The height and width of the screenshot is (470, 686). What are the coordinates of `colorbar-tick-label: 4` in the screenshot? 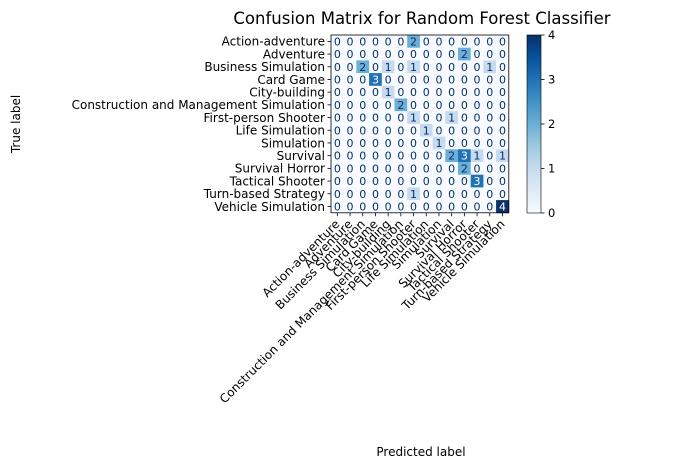 It's located at (551, 35).